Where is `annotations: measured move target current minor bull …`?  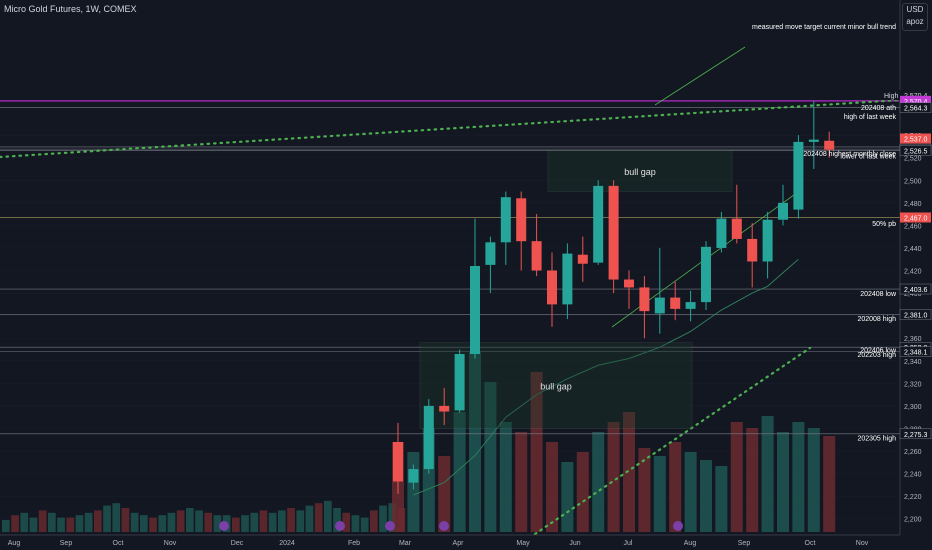 annotations: measured move target current minor bull … is located at coordinates (824, 233).